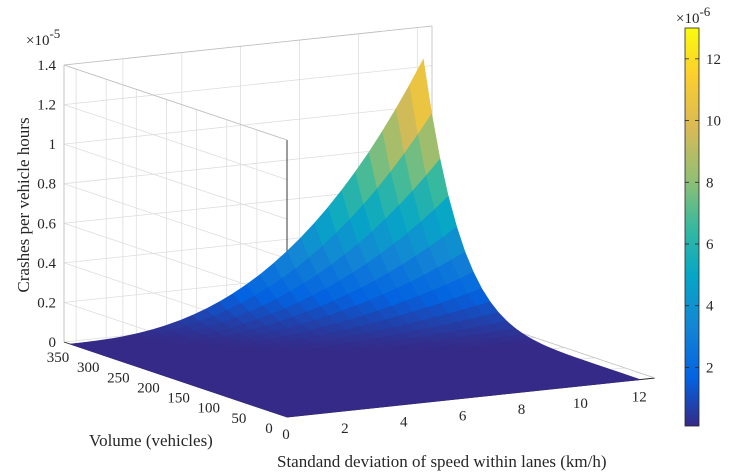  I want to click on colorbar: 2 4 6 8 10 12 ×10⁻⁶, so click(698, 215).